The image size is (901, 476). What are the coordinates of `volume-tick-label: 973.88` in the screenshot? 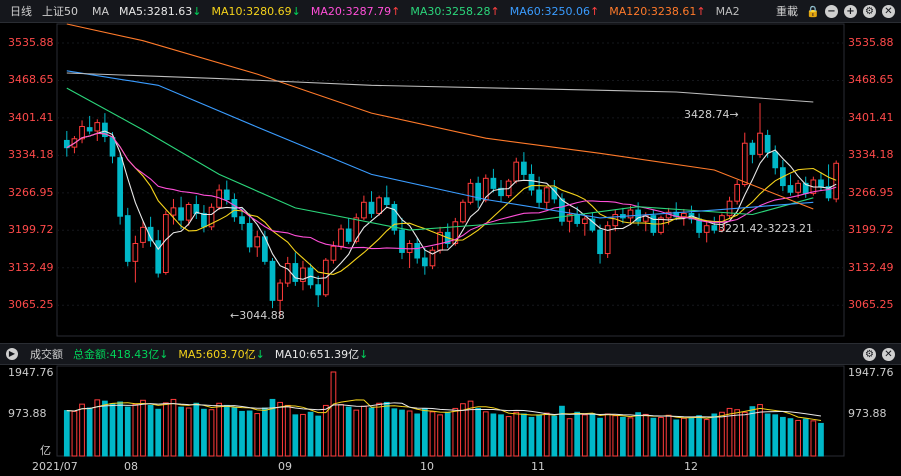 It's located at (27, 414).